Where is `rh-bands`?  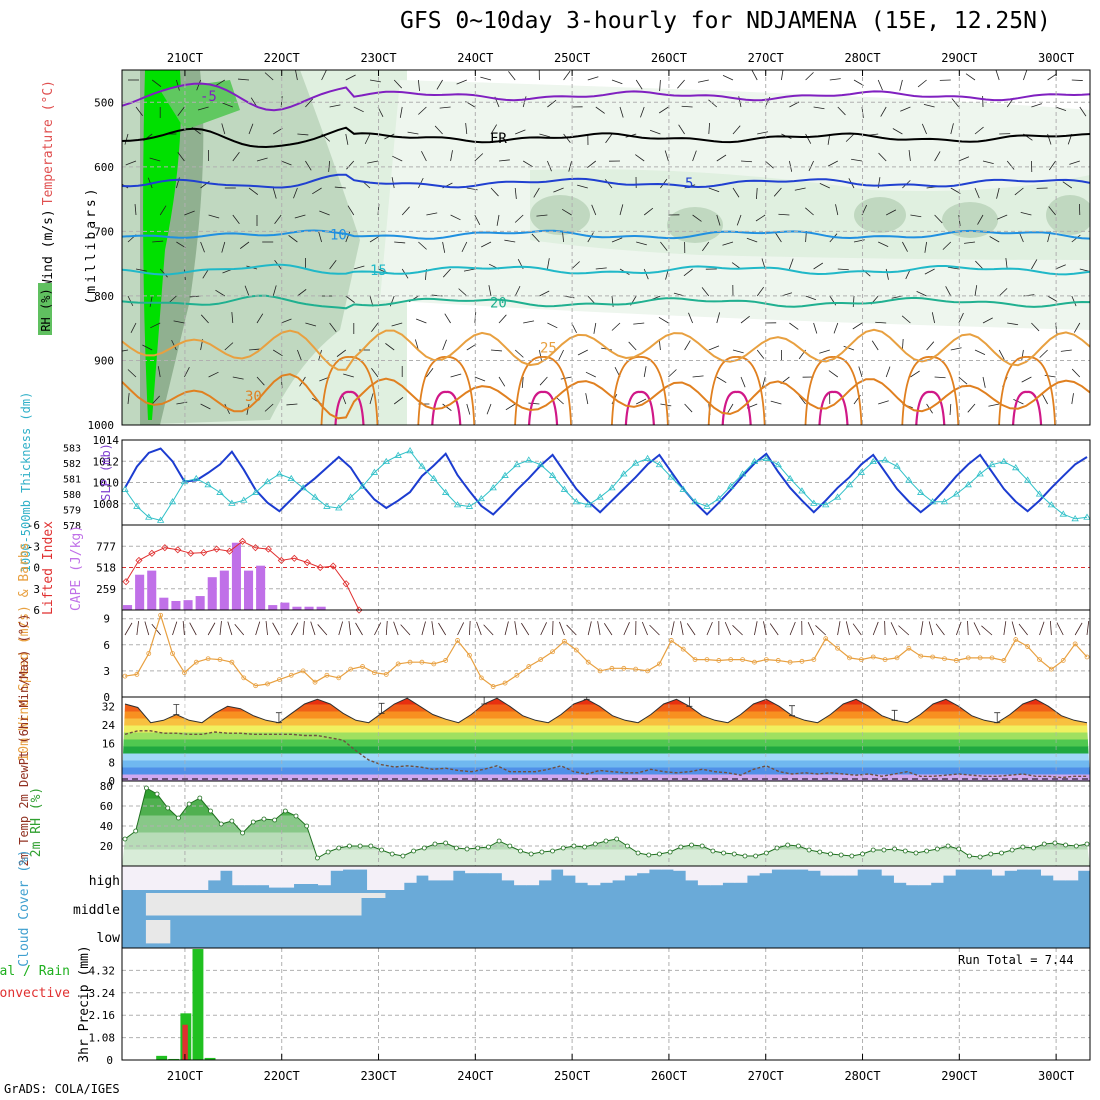
rh-bands is located at coordinates (606, 827).